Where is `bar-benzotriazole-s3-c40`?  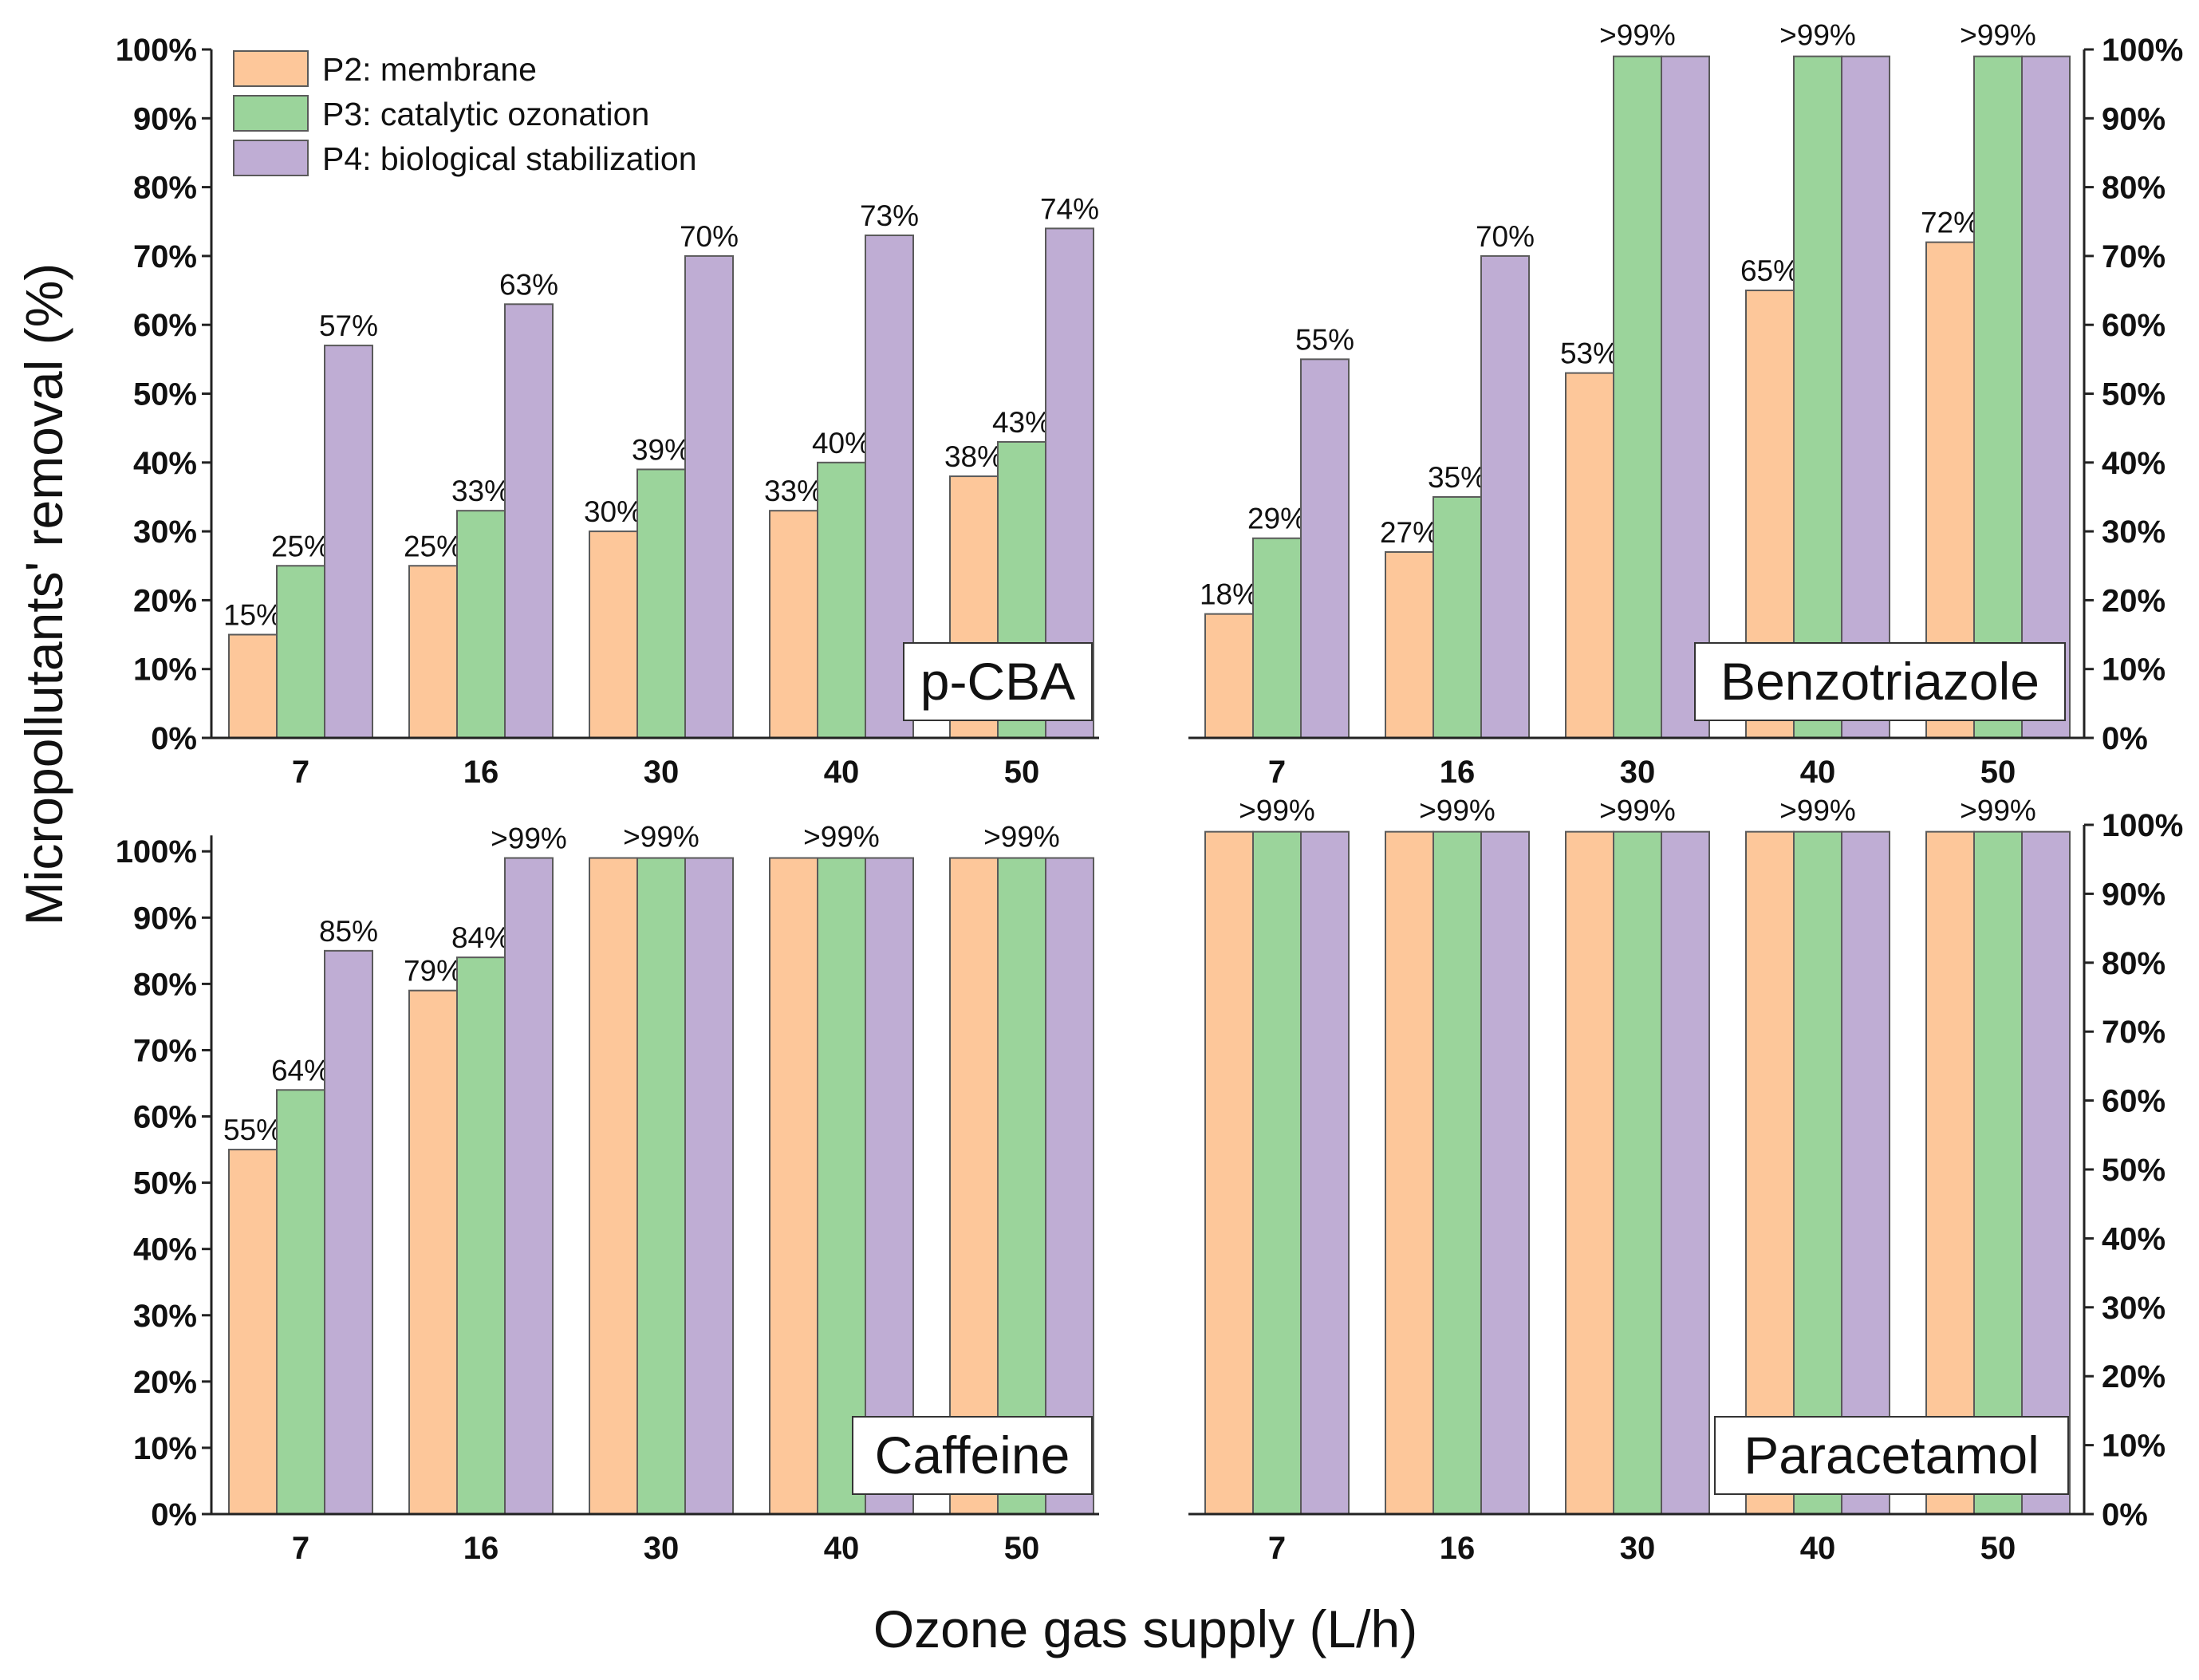 bar-benzotriazole-s3-c40 is located at coordinates (1817, 397).